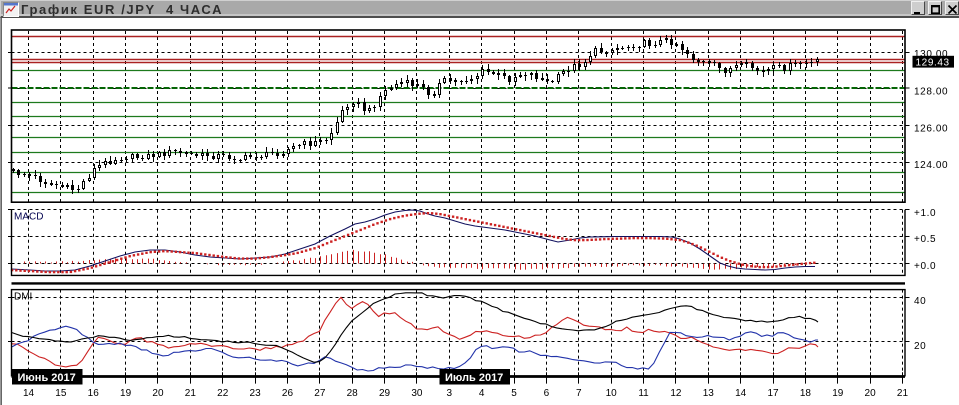 Image resolution: width=959 pixels, height=405 pixels. What do you see at coordinates (514, 393) in the screenshot?
I see `svg-text: 5` at bounding box center [514, 393].